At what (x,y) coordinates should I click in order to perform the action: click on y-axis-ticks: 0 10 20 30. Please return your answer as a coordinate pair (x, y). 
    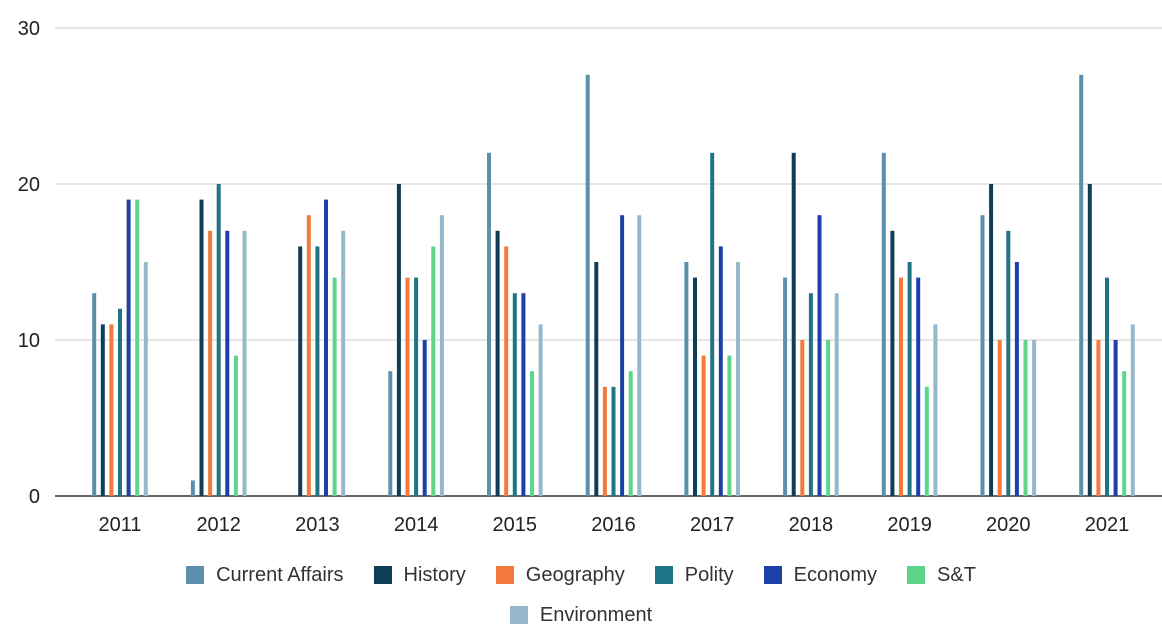
    Looking at the image, I should click on (29, 263).